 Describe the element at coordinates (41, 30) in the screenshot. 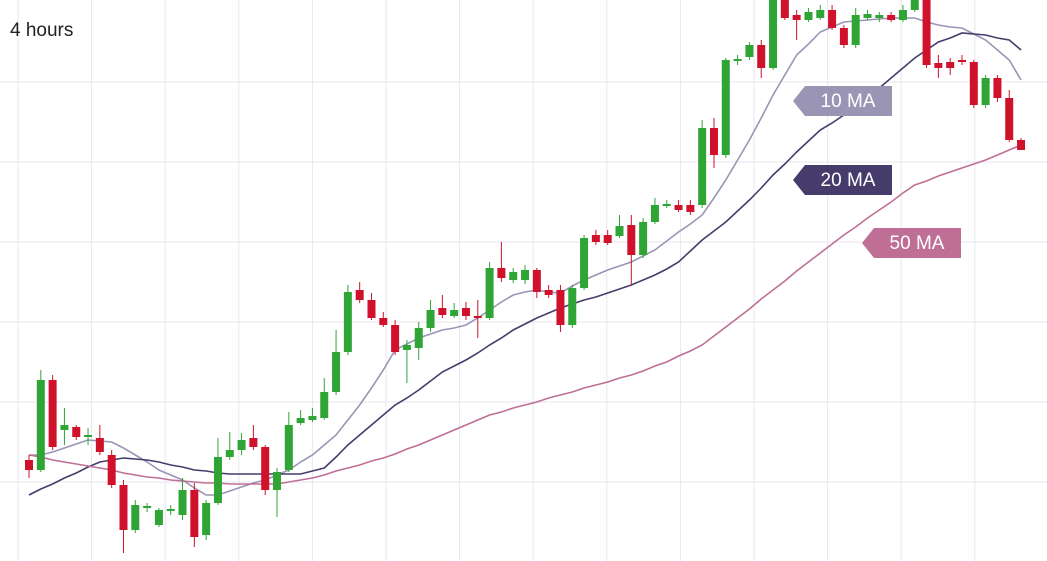

I see `chart-title: 4 hours` at that location.